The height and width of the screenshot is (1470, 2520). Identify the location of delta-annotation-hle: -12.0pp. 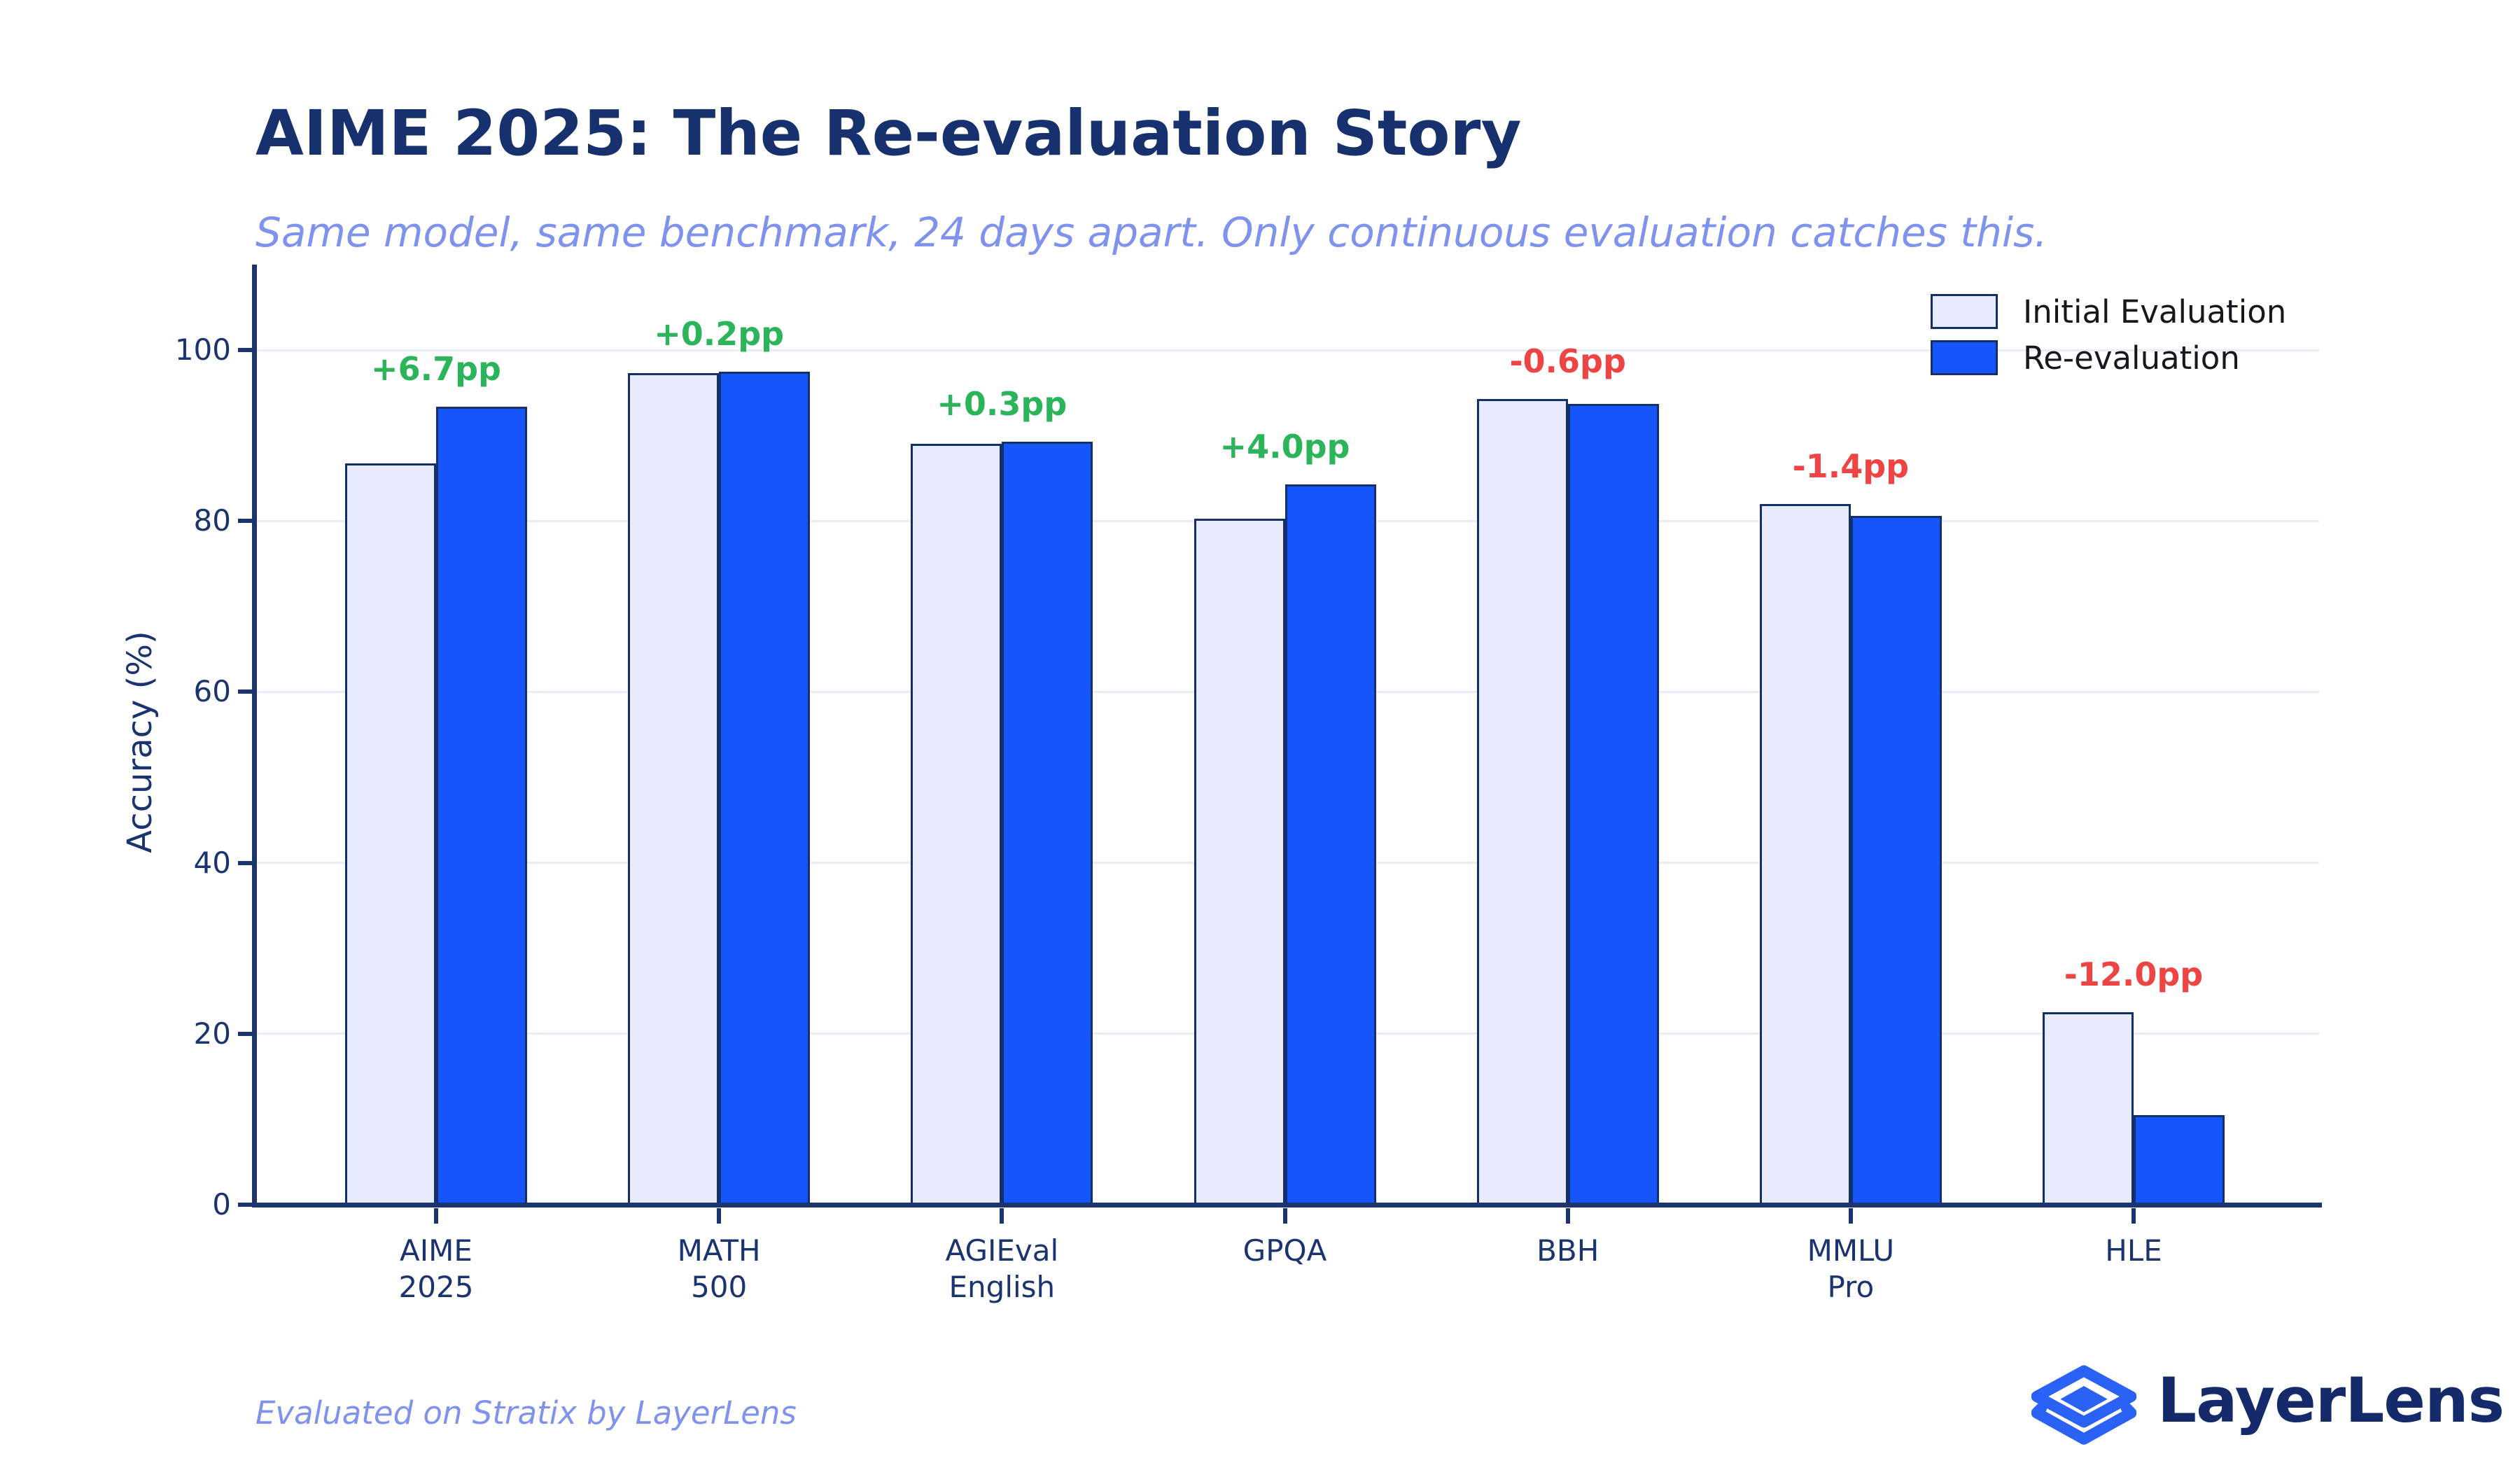
(2134, 974).